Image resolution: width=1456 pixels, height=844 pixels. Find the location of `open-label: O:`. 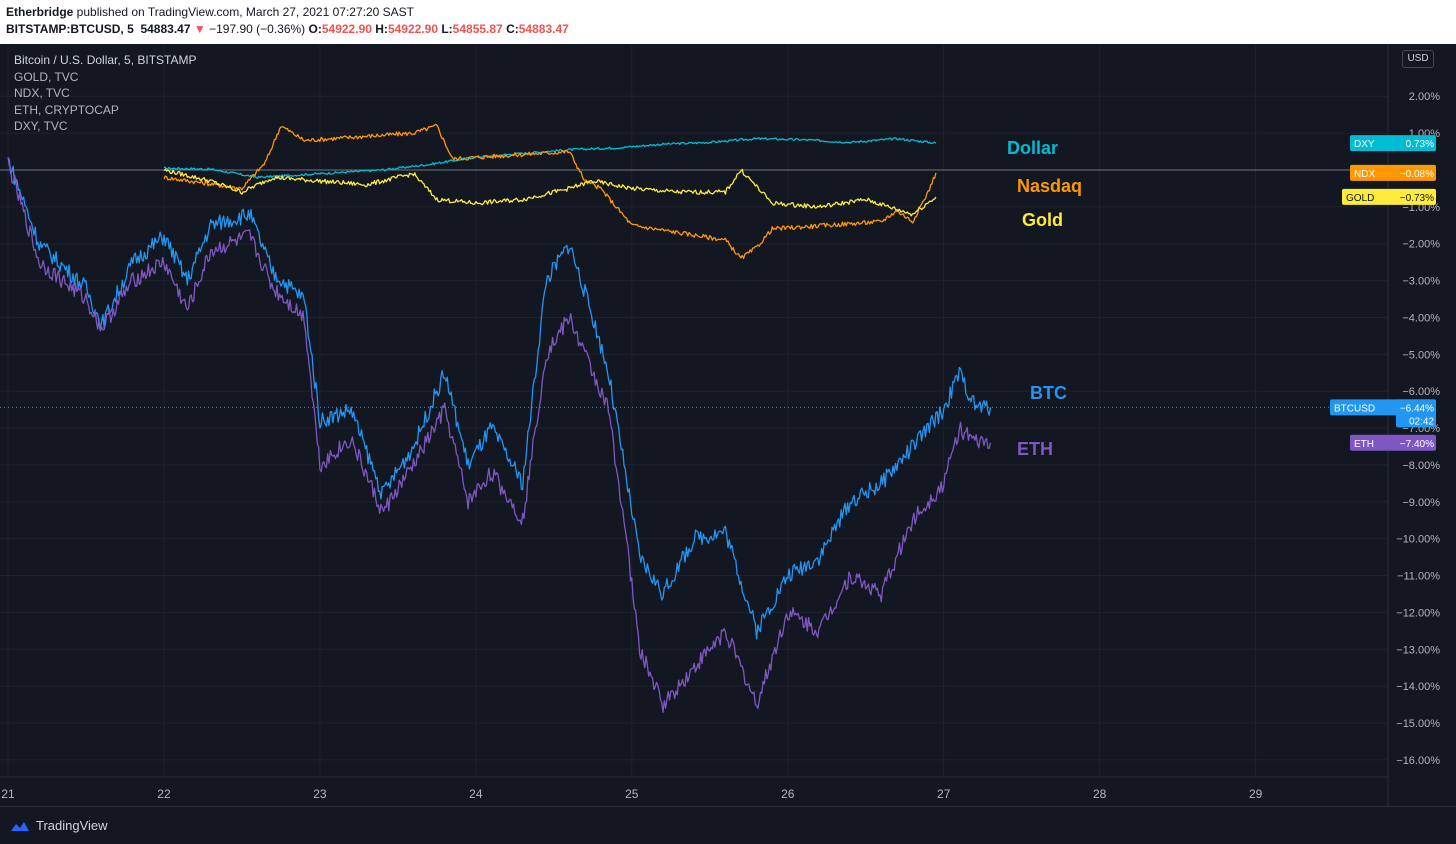

open-label: O: is located at coordinates (315, 29).